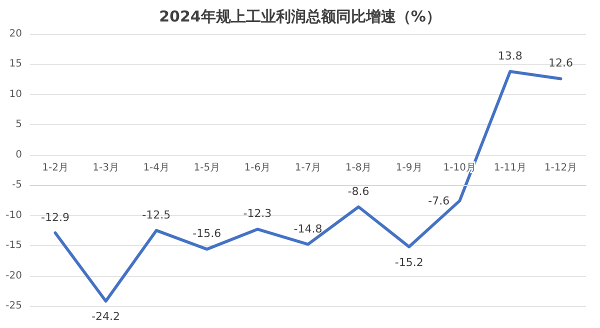  I want to click on data-label: -24.2, so click(106, 317).